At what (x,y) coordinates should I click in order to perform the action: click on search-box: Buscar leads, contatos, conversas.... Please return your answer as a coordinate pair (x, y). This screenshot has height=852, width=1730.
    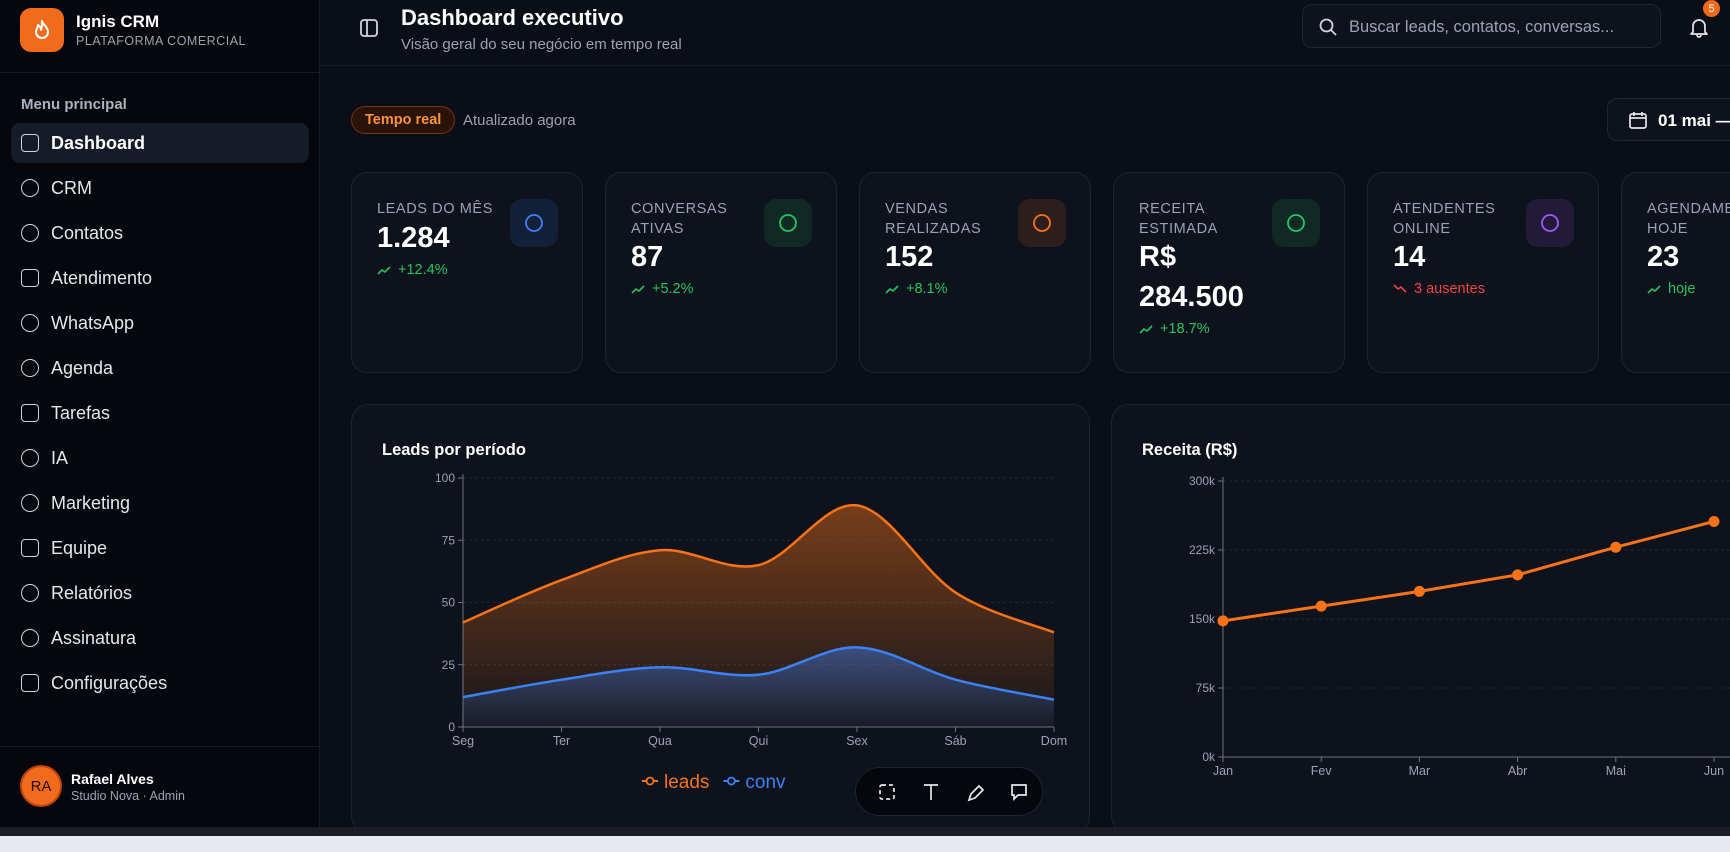
    Looking at the image, I should click on (1481, 26).